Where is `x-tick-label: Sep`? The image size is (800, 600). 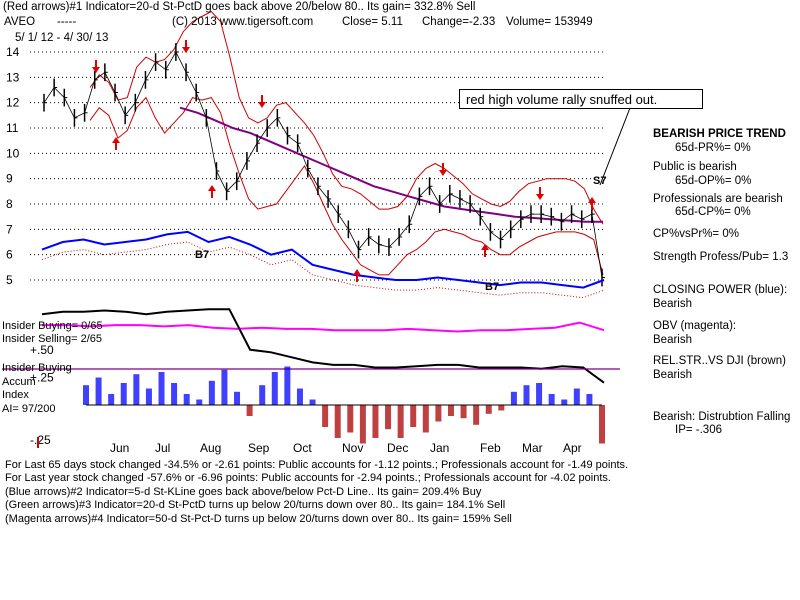 x-tick-label: Sep is located at coordinates (259, 448).